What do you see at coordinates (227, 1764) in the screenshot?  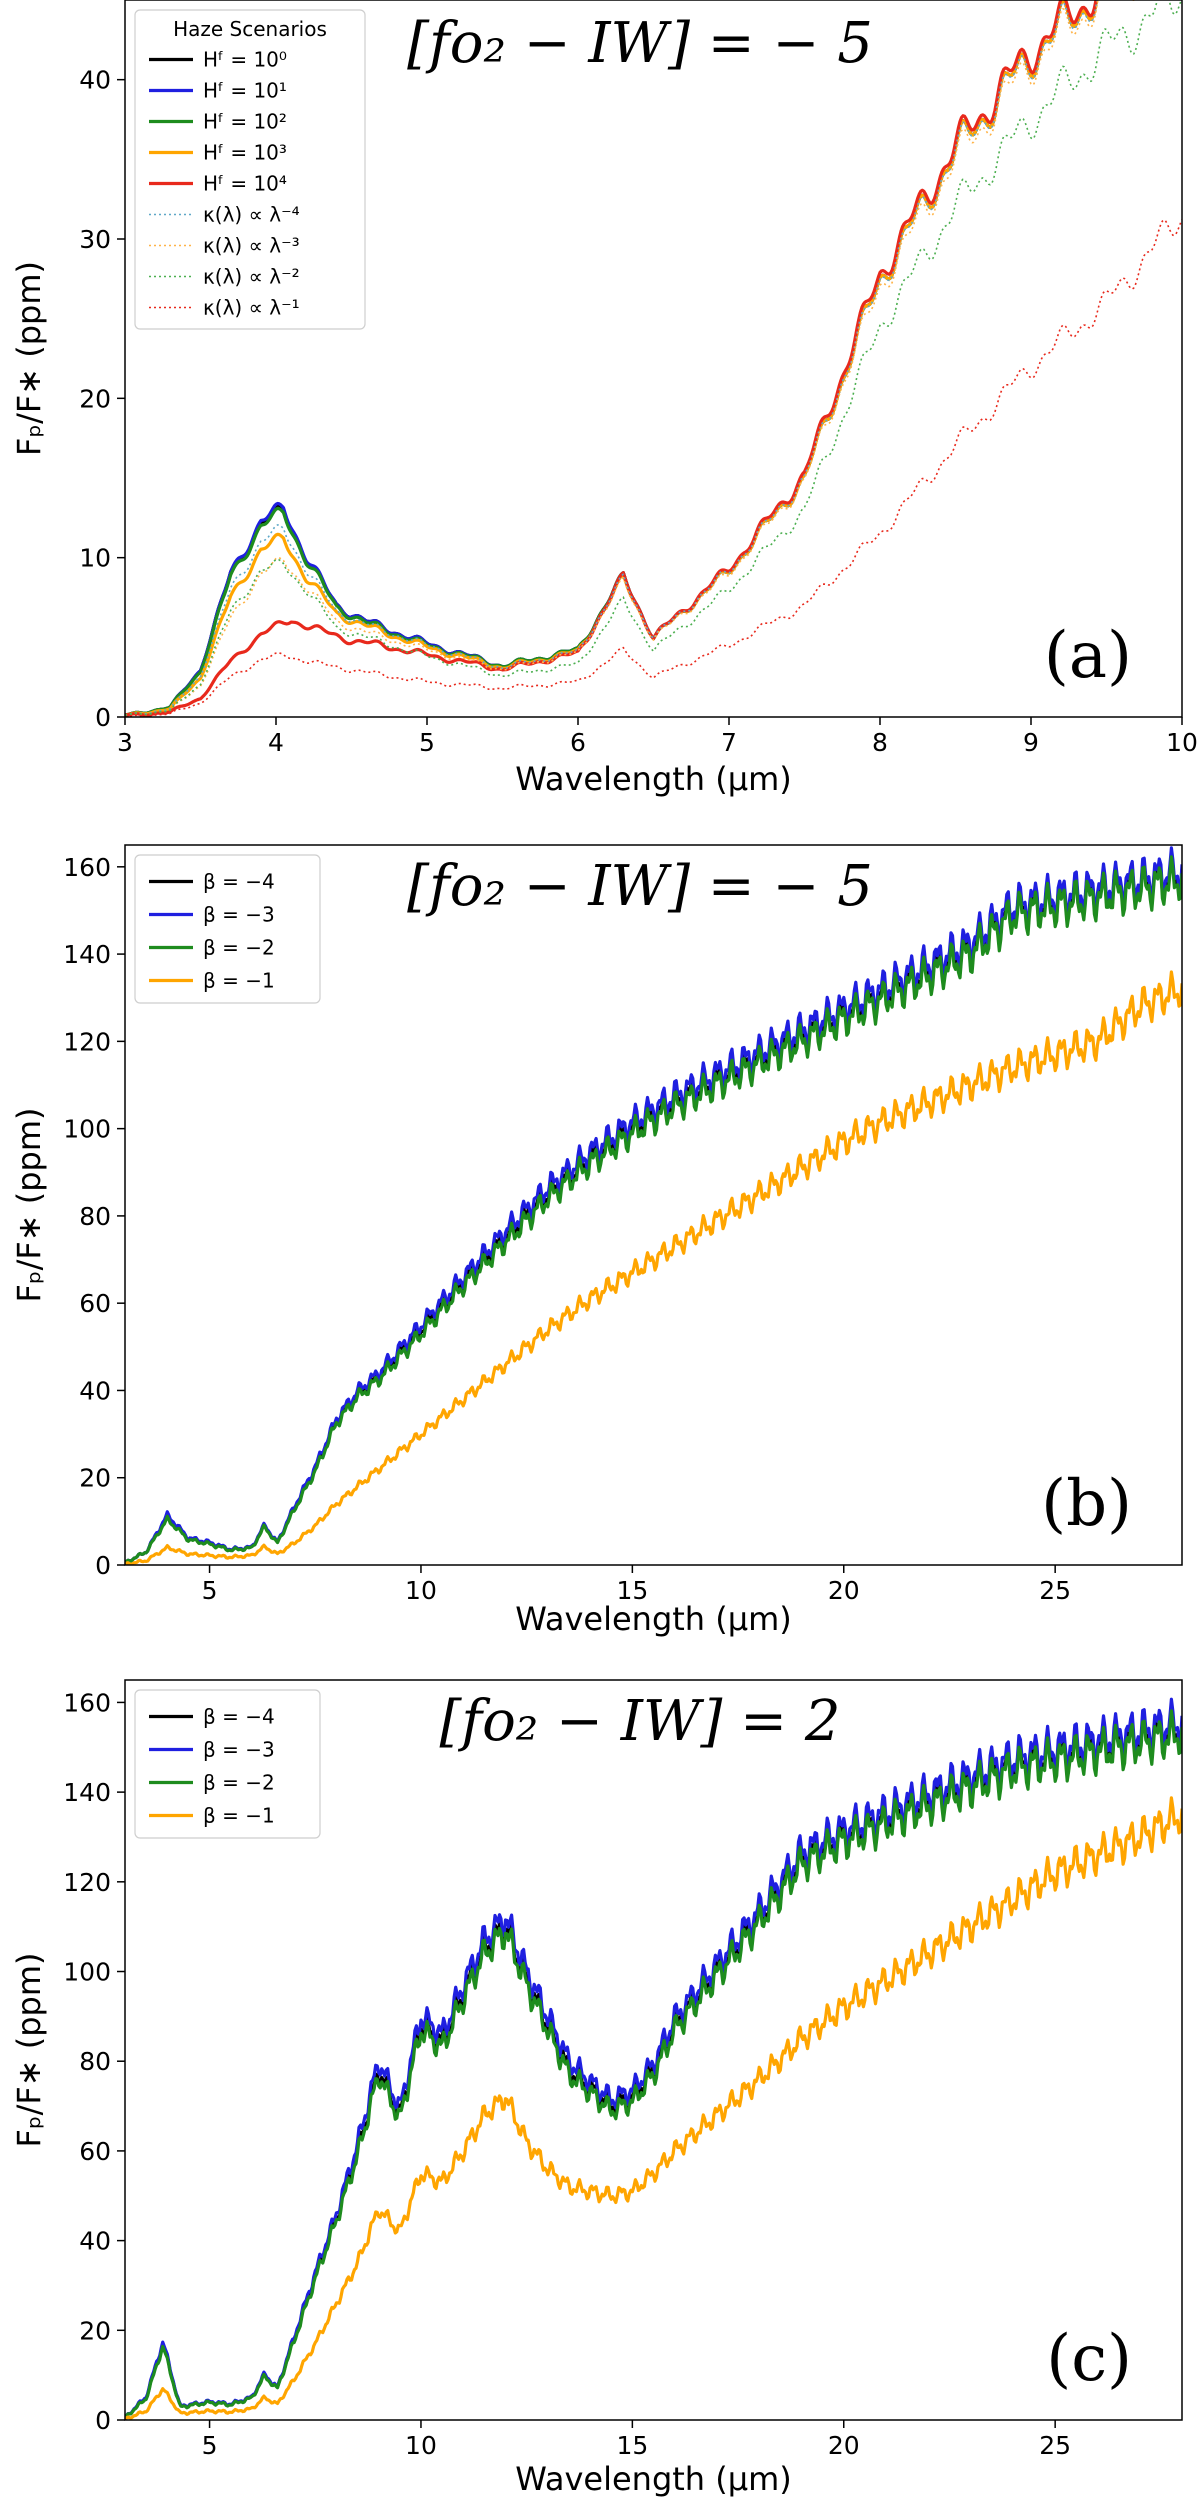 I see `legend-box-c` at bounding box center [227, 1764].